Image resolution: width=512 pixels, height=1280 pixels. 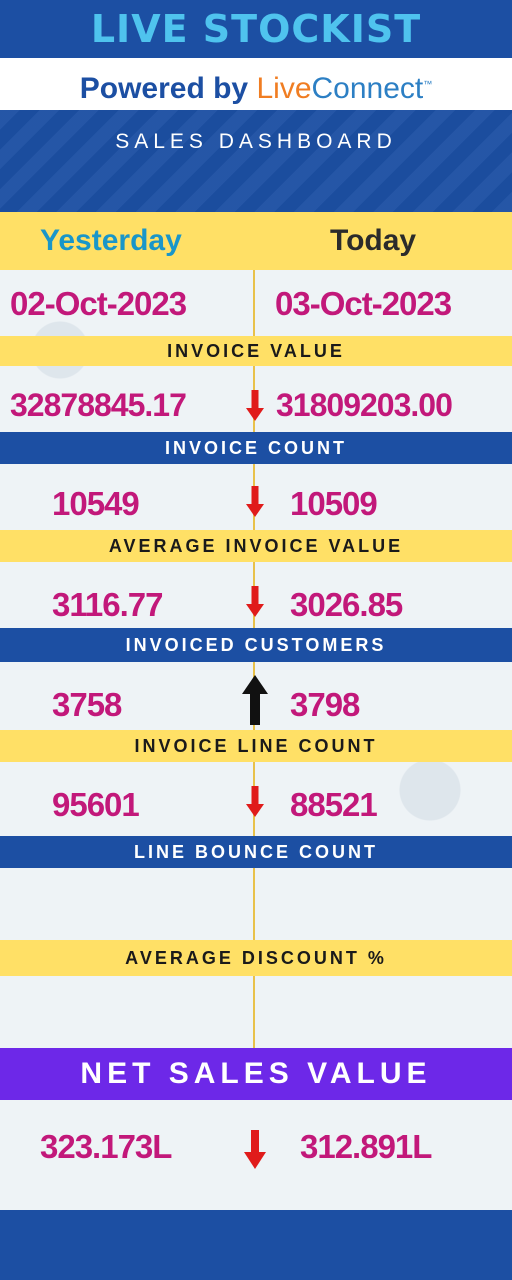 What do you see at coordinates (256, 241) in the screenshot?
I see `column-header-row: Yesterday Today` at bounding box center [256, 241].